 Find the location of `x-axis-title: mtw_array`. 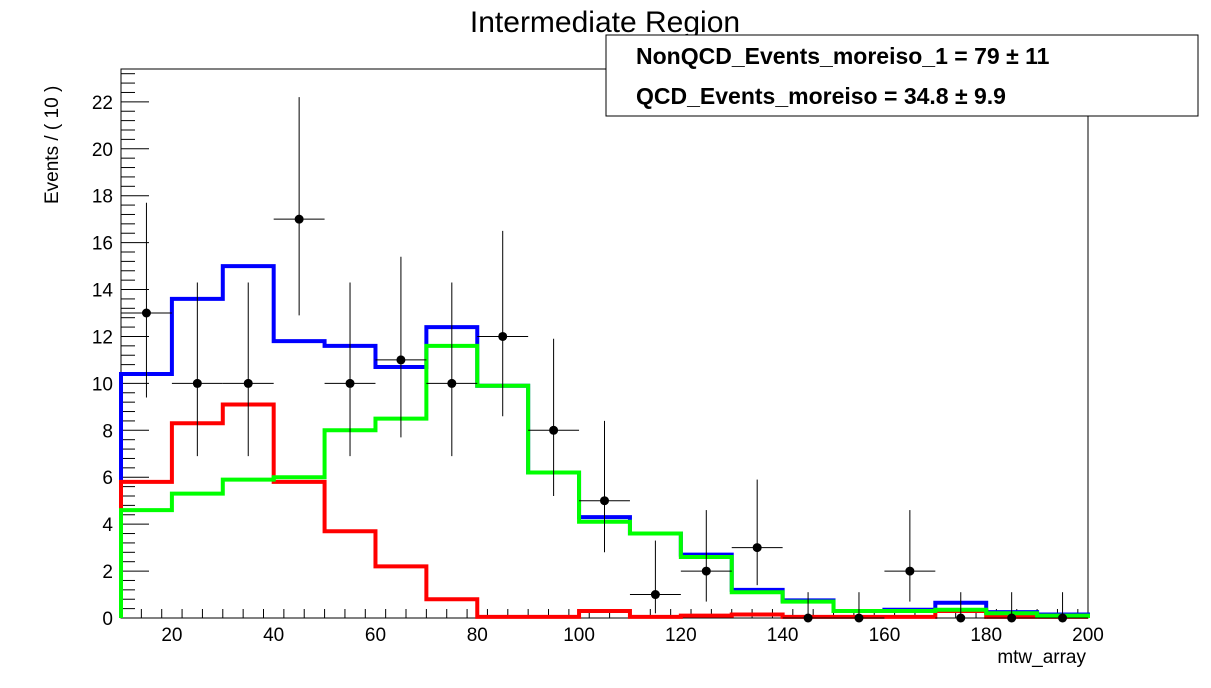

x-axis-title: mtw_array is located at coordinates (1041, 657).